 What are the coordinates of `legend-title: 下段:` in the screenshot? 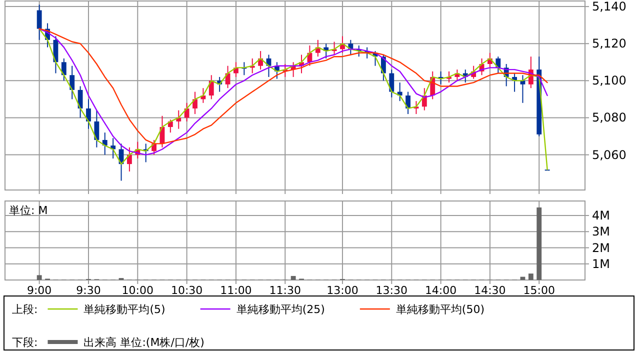 It's located at (25, 342).